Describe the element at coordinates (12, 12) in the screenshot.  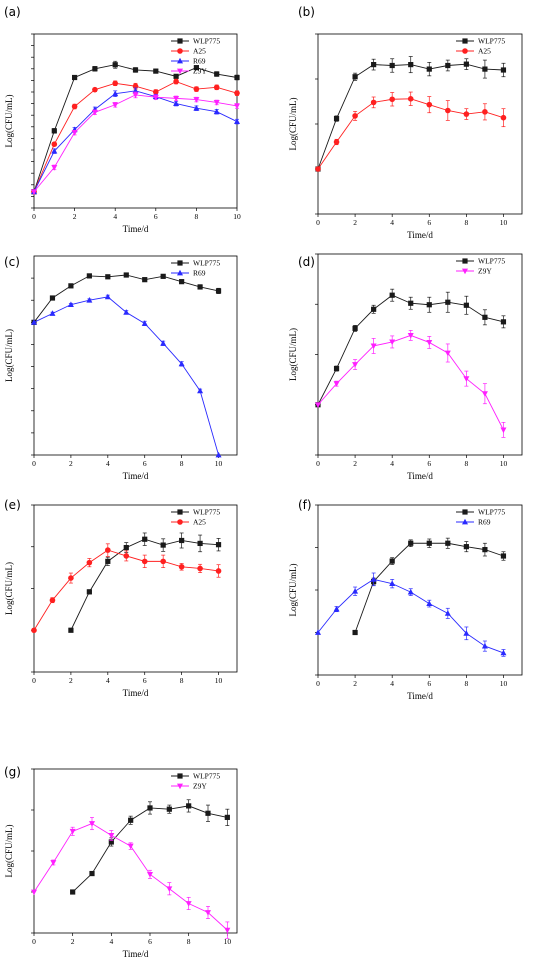
I see `panel-label: (a)` at that location.